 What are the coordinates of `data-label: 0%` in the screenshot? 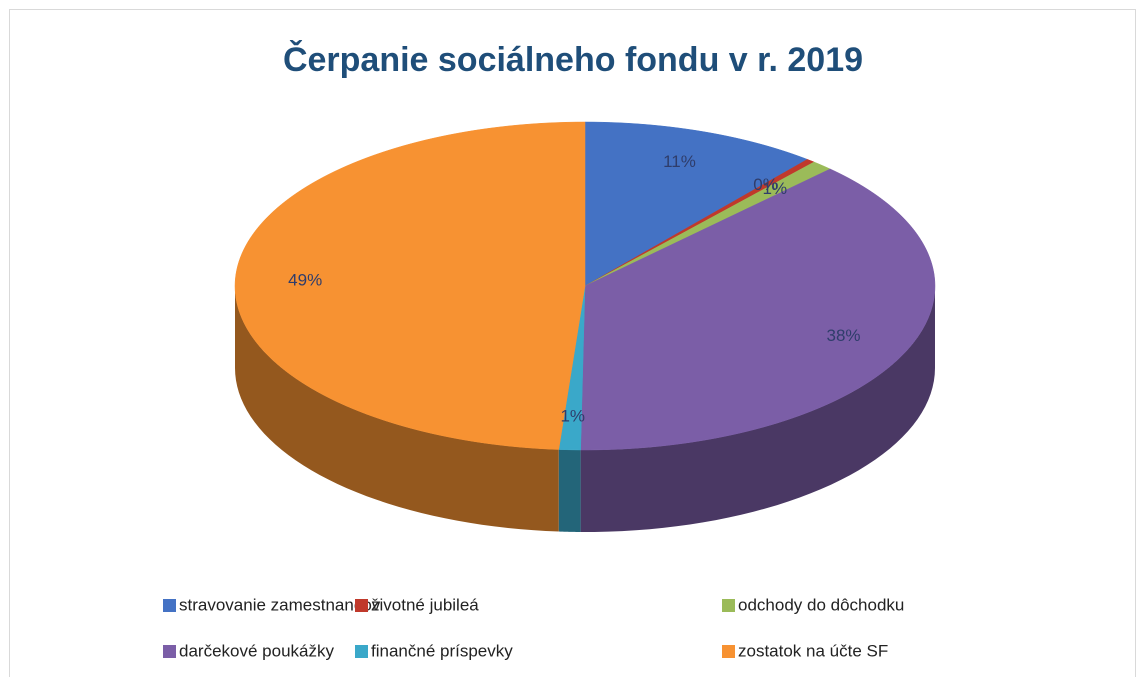 It's located at (765, 184).